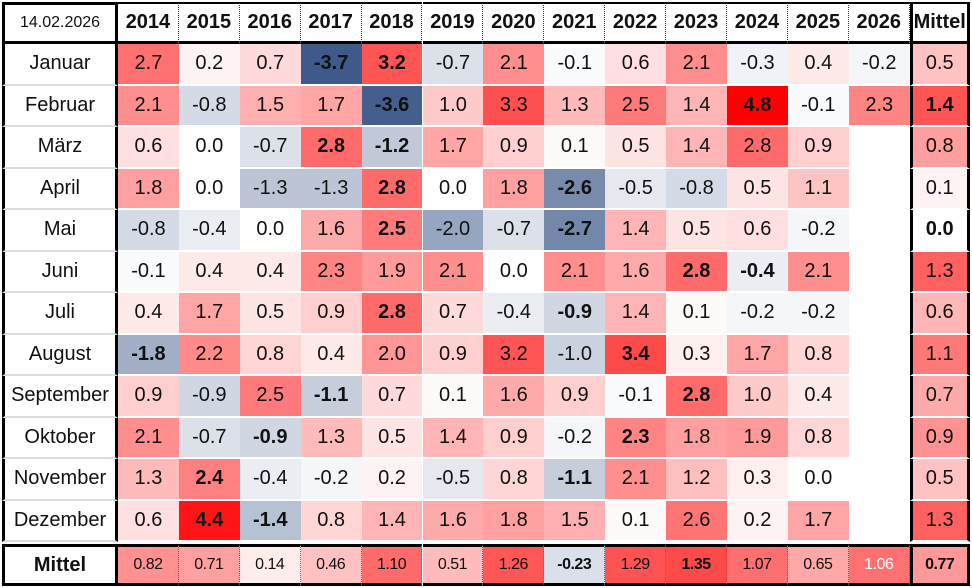 The image size is (972, 588). I want to click on column-header-2026: 2026, so click(879, 23).